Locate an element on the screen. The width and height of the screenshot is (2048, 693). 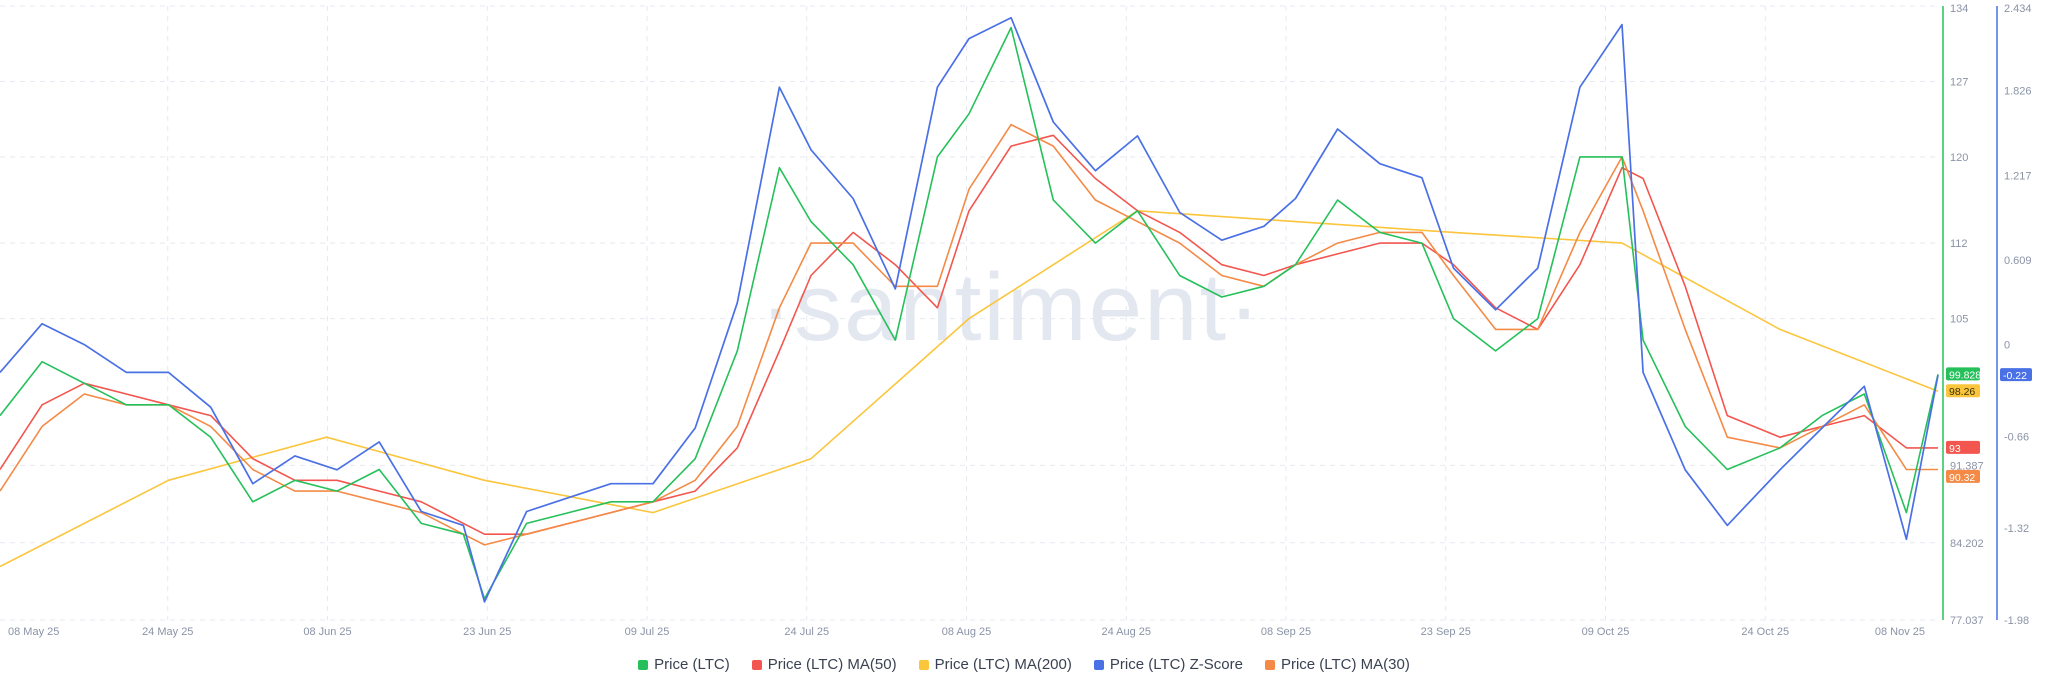
legend-item-ma200: Price (LTC) MA(200) is located at coordinates (995, 664).